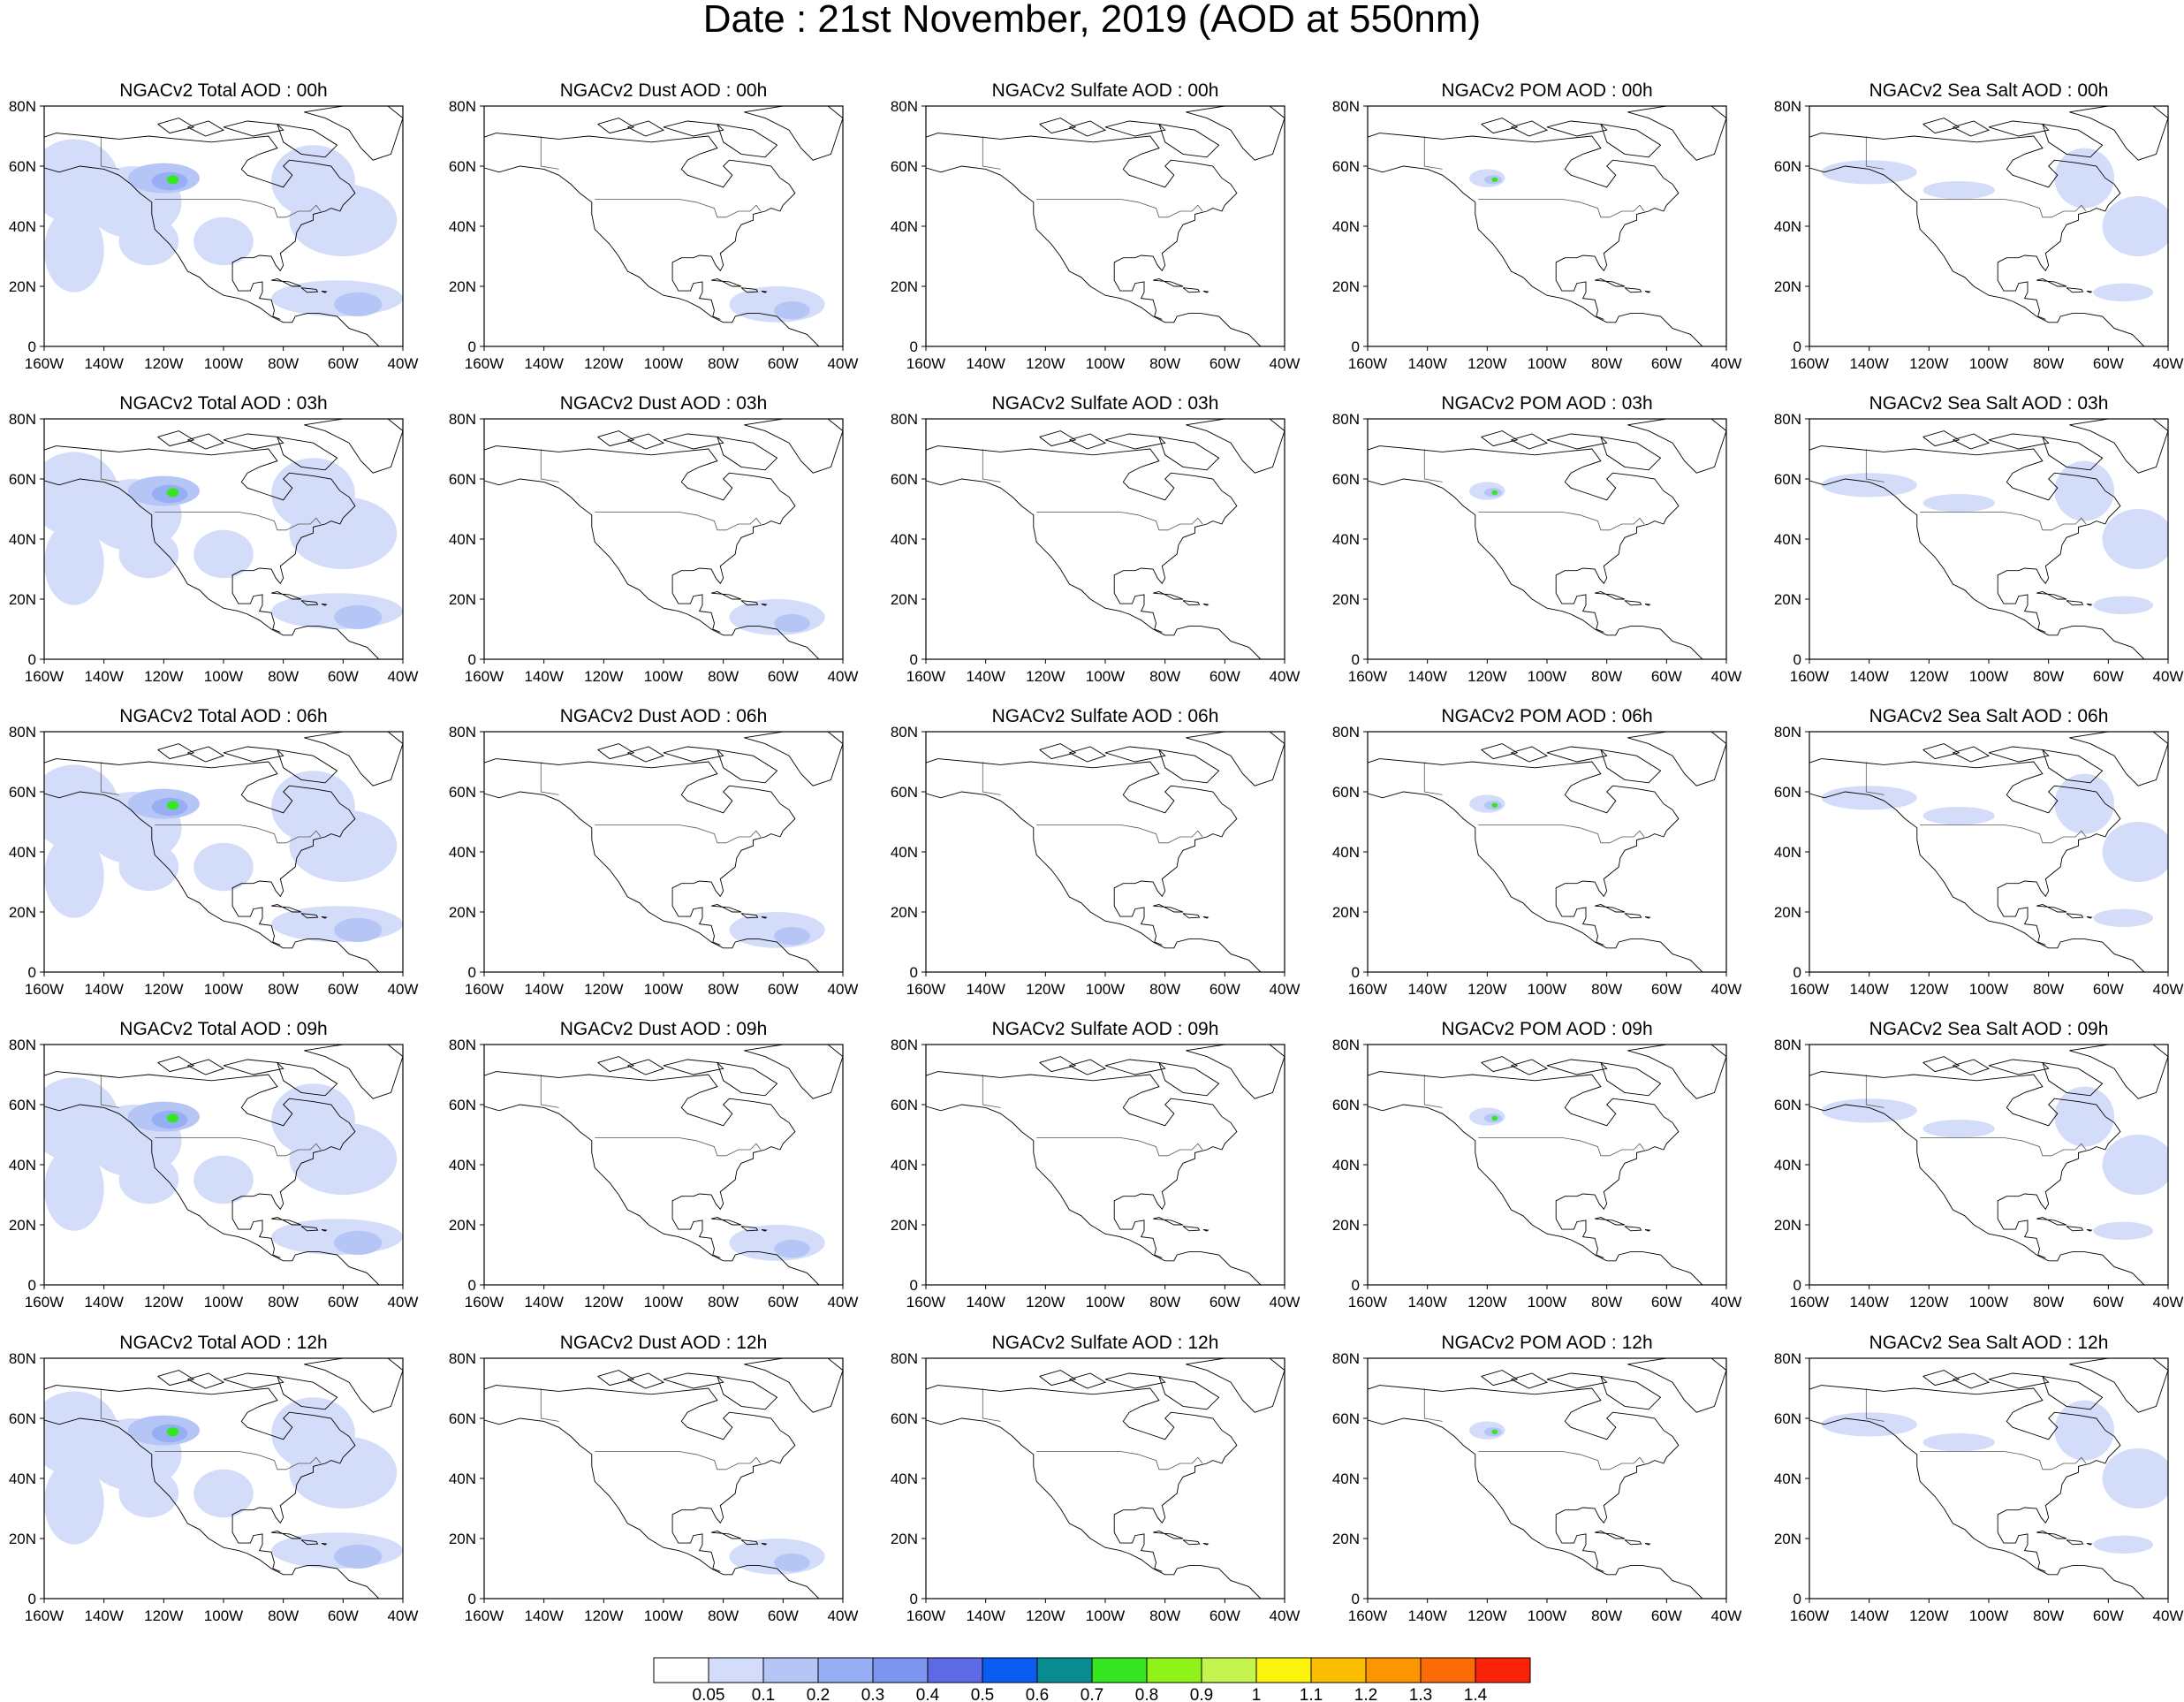 Image resolution: width=2184 pixels, height=1702 pixels. Describe the element at coordinates (1105, 716) in the screenshot. I see `panel-title: NGACv2 Sulfate AOD : 06h` at that location.